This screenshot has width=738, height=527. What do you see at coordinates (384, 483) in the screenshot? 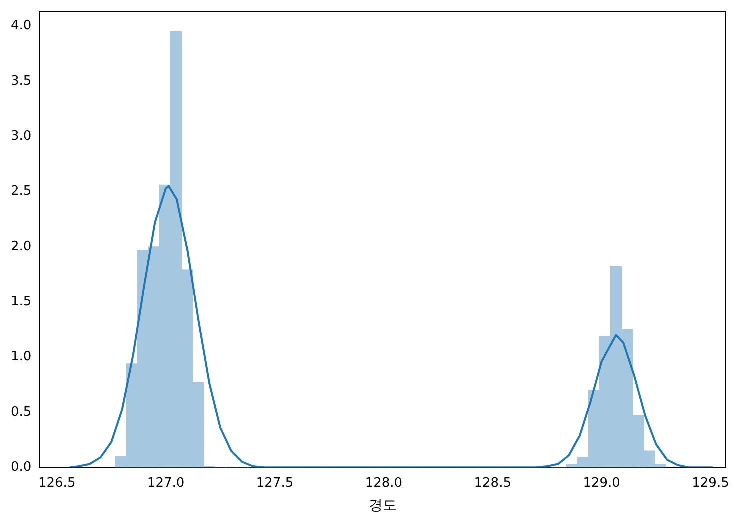
I see `x-tick-label: 128.0` at bounding box center [384, 483].